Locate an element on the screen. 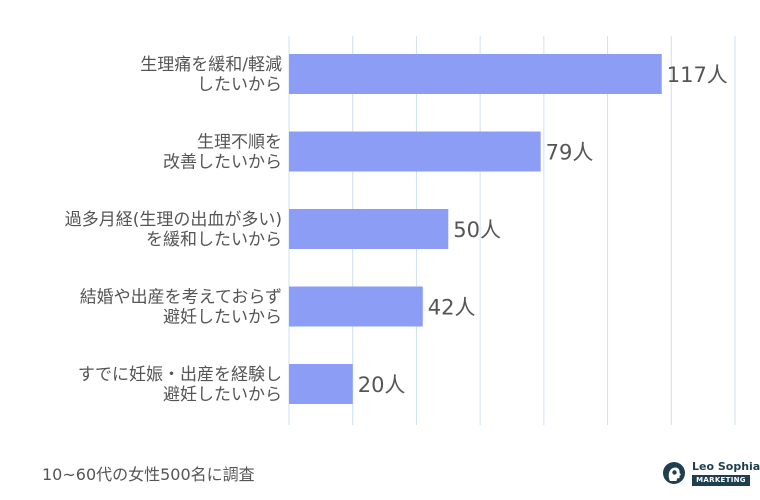 This screenshot has height=500, width=760. logo-tagline: MARKETING is located at coordinates (721, 480).